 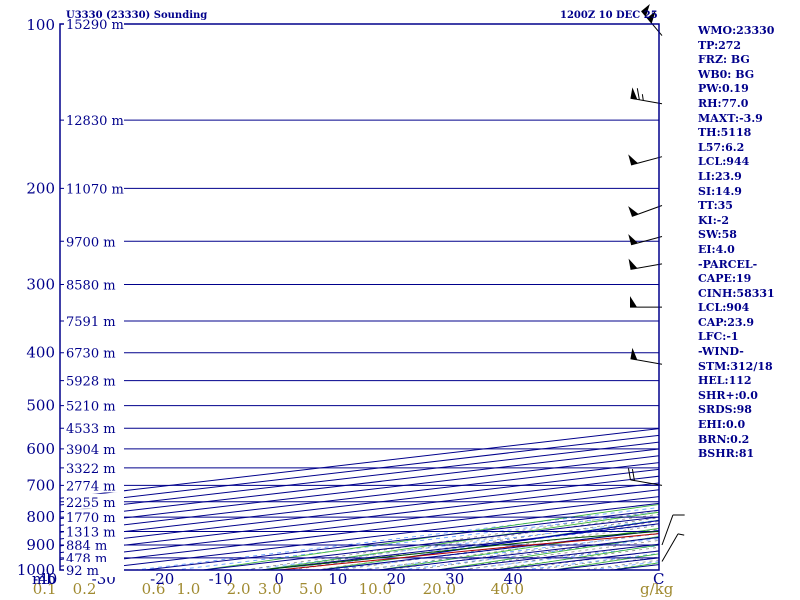 What do you see at coordinates (507, 589) in the screenshot?
I see `mixing-ratio-label: 40.0` at bounding box center [507, 589].